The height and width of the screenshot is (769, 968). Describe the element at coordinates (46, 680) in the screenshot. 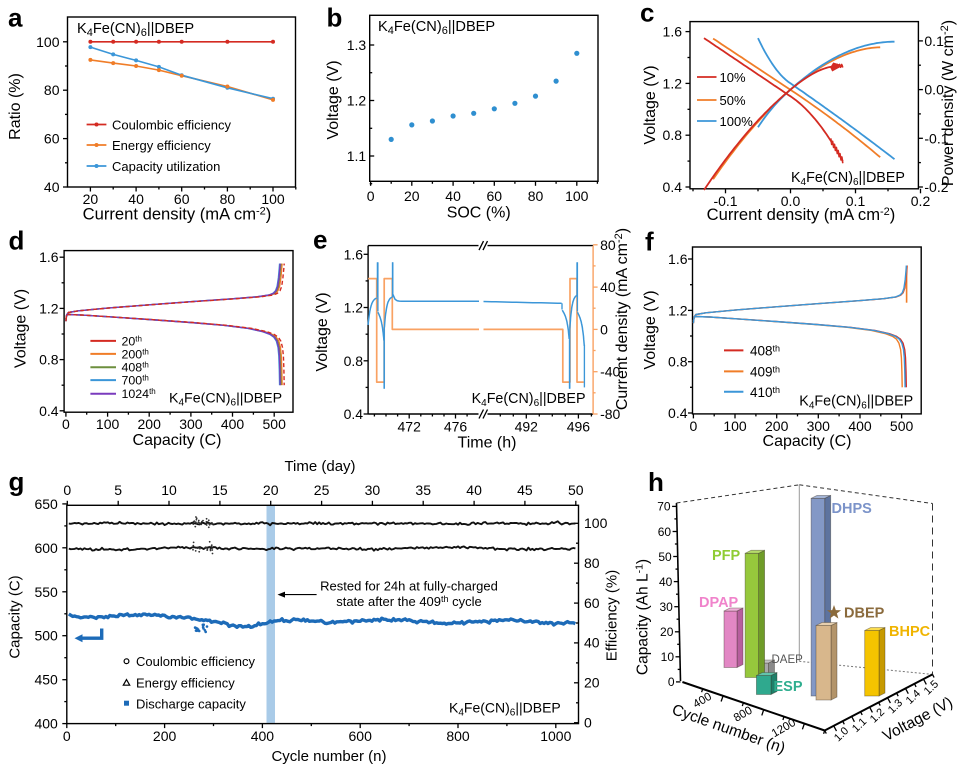

I see `svg-text: 450` at that location.